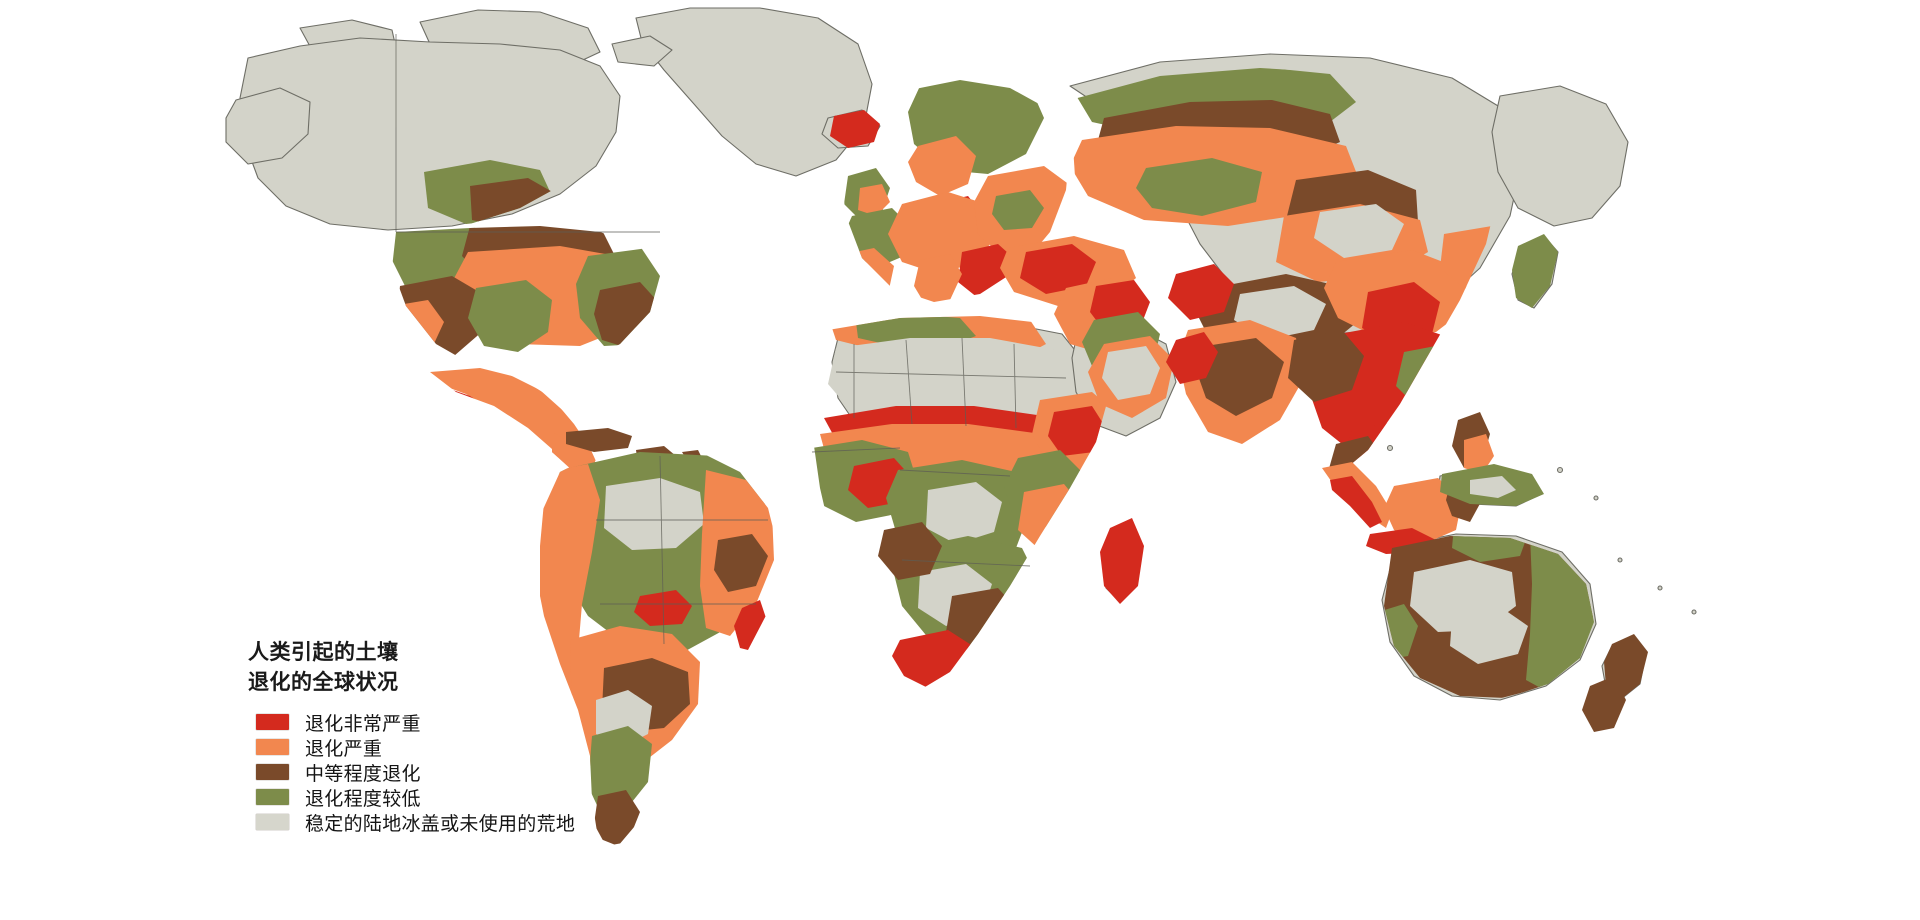 This screenshot has height=920, width=1920. What do you see at coordinates (363, 798) in the screenshot?
I see `legend-label-low: 退化程度较低` at bounding box center [363, 798].